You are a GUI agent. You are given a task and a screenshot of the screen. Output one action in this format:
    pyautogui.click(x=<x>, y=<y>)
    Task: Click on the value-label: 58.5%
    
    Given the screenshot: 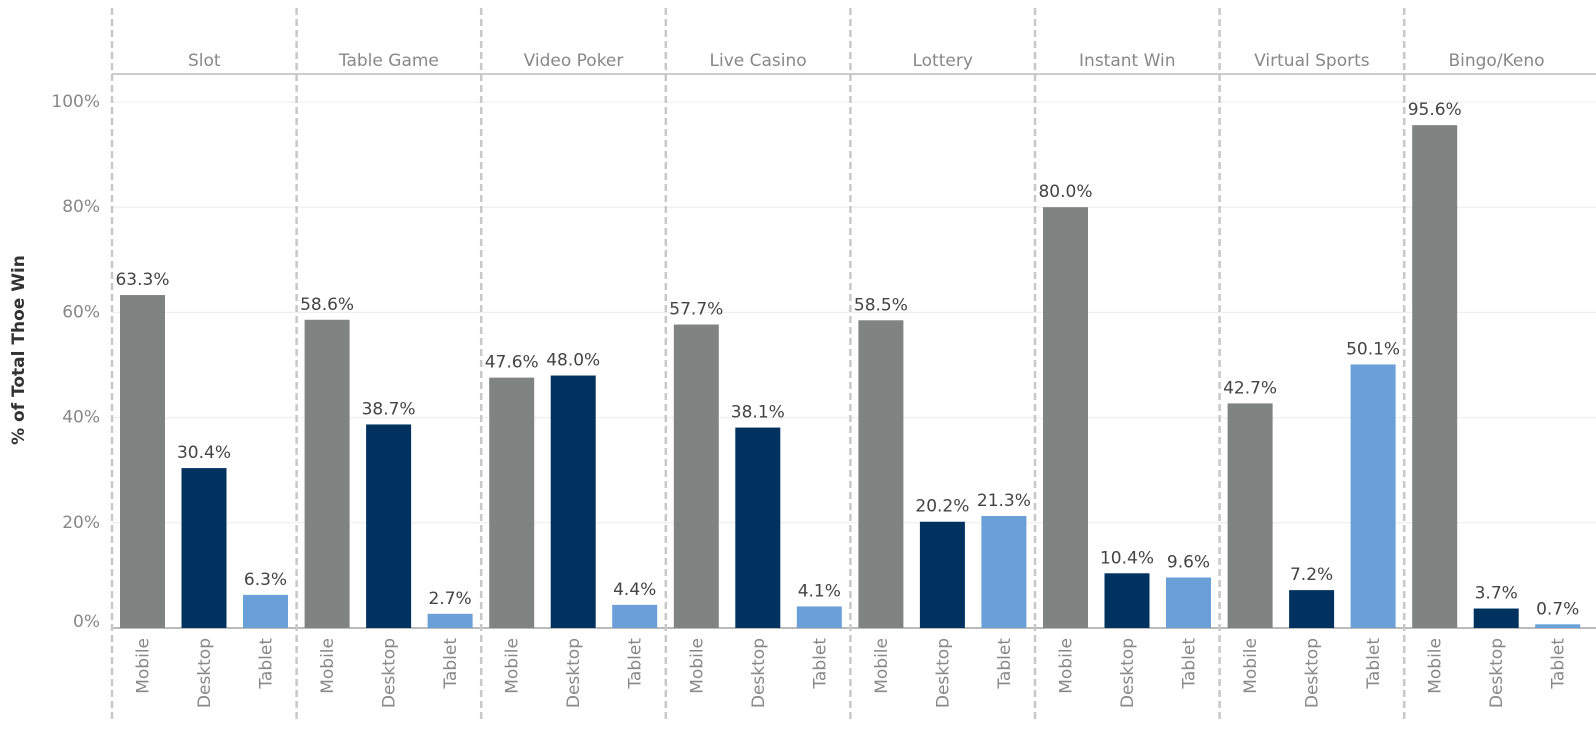 What is the action you would take?
    pyautogui.click(x=881, y=305)
    